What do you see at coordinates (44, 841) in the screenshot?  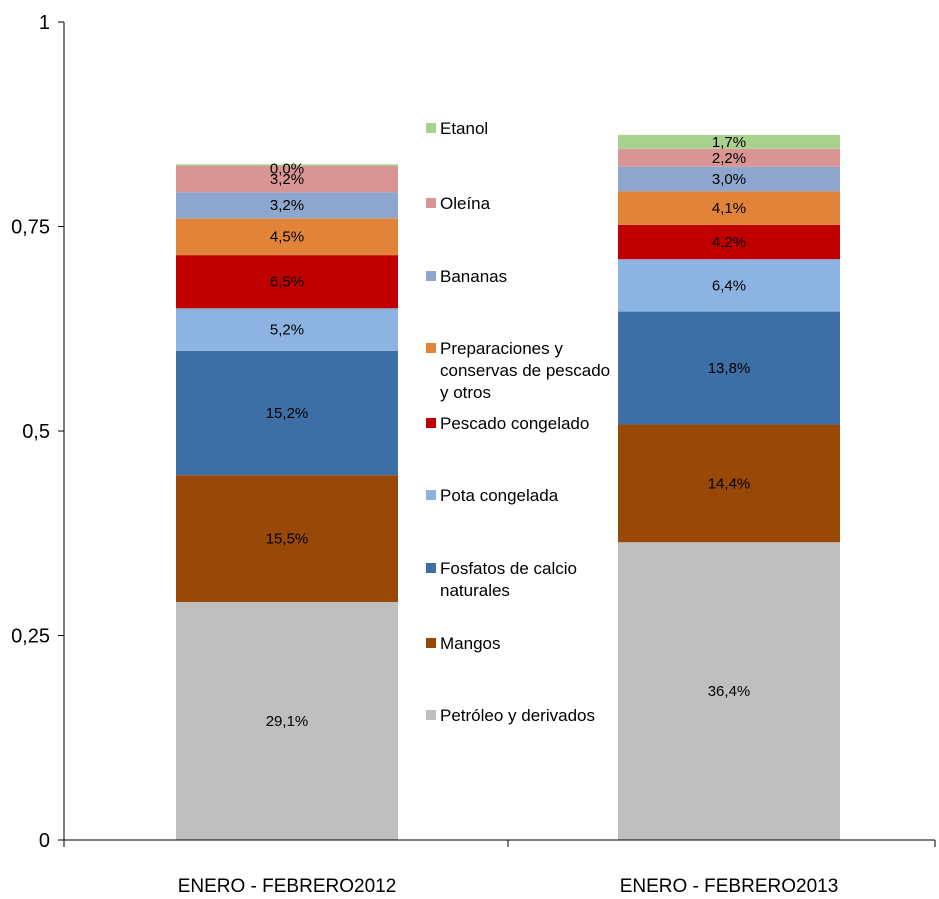 I see `y-tick-label: 0` at bounding box center [44, 841].